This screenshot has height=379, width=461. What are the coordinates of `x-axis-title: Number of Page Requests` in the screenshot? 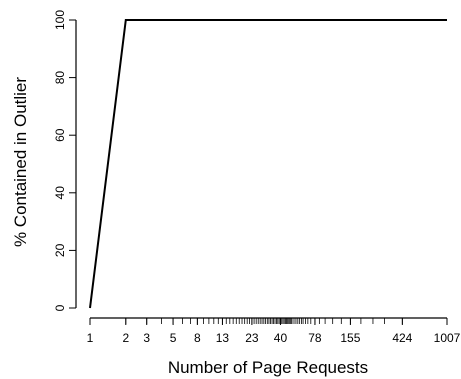 It's located at (268, 367).